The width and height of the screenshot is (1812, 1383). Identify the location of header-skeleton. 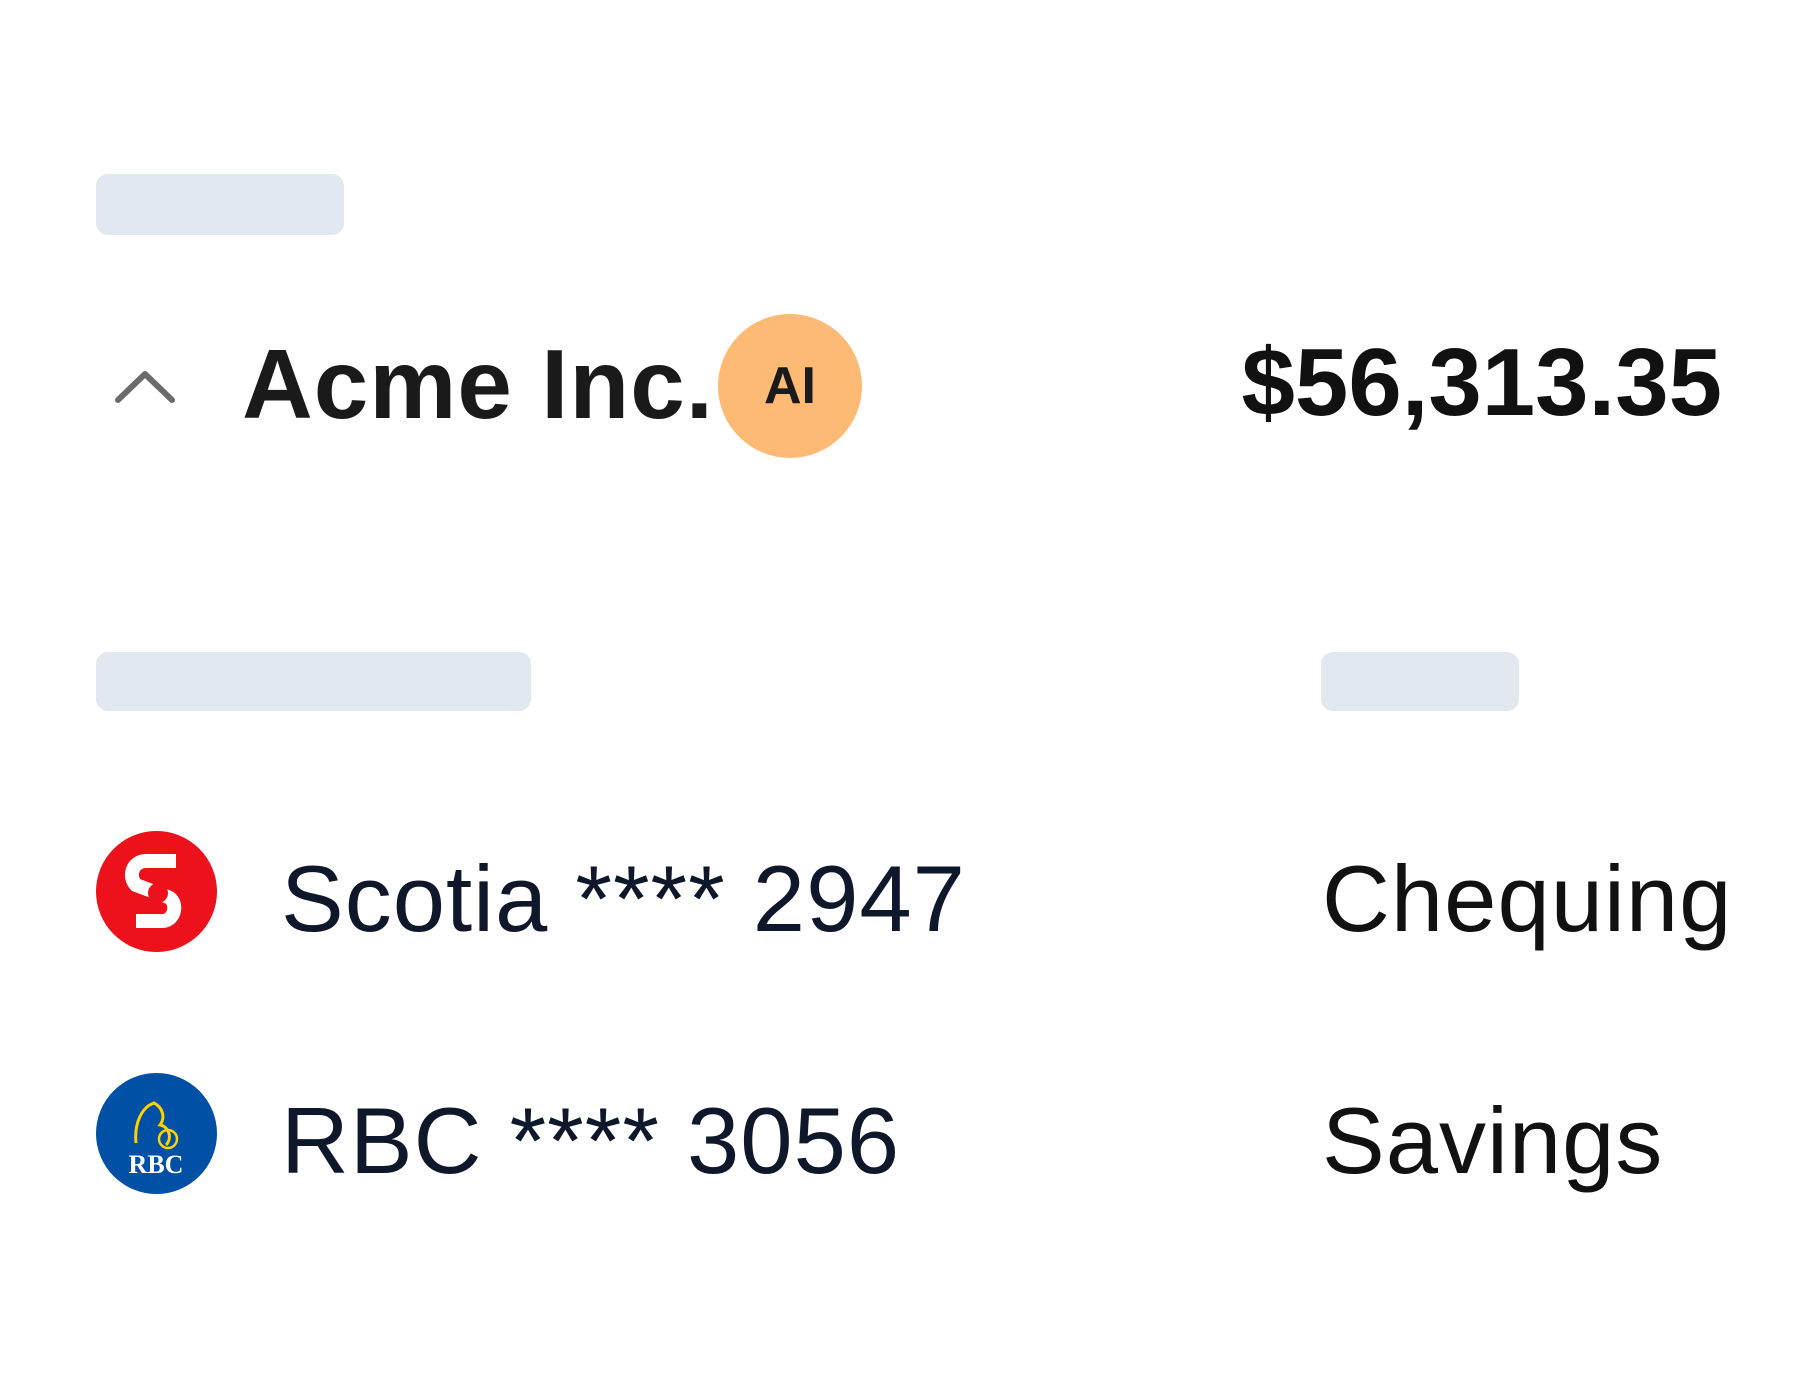
(220, 204).